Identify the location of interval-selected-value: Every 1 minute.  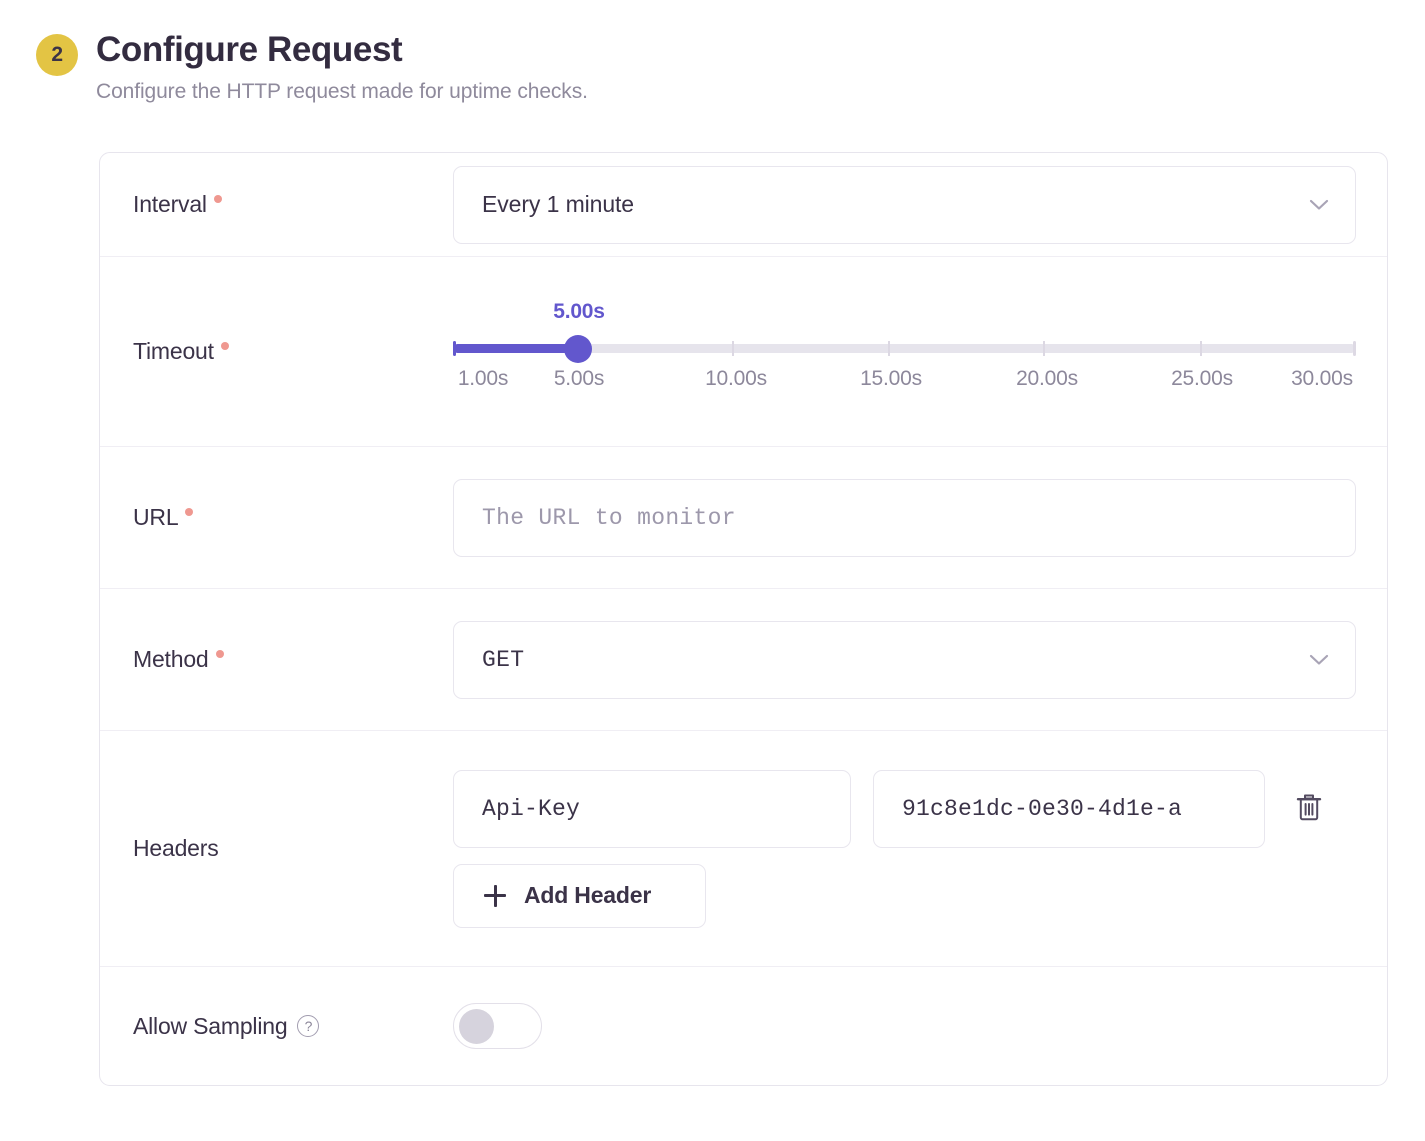
(558, 204).